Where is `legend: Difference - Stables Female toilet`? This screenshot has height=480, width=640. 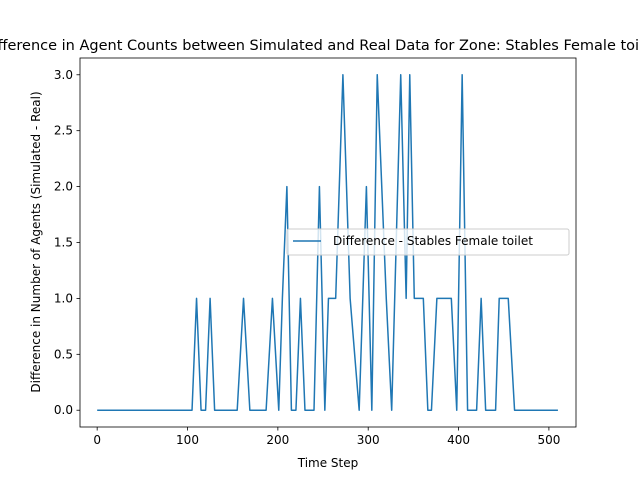 legend: Difference - Stables Female toilet is located at coordinates (428, 242).